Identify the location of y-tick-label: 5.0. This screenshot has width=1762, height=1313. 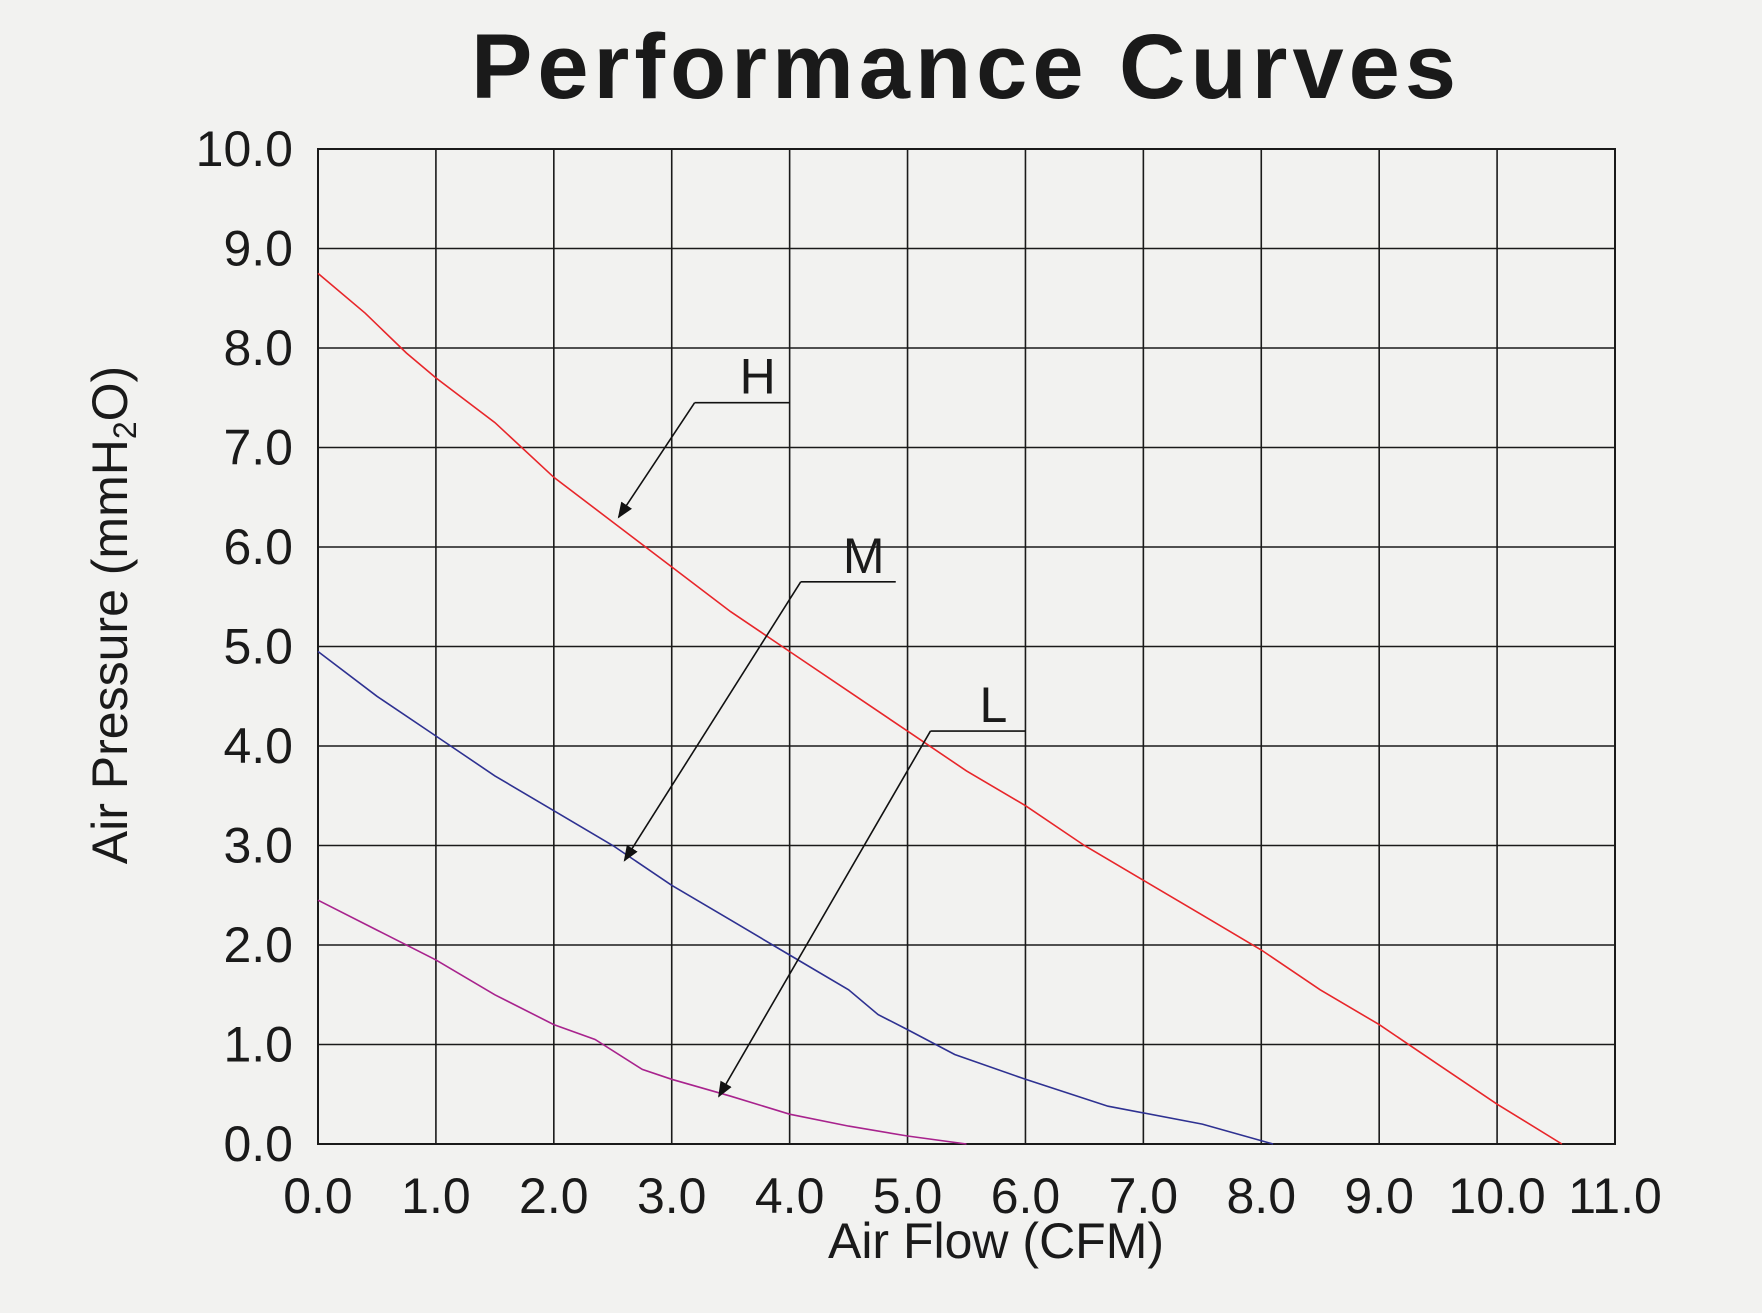
(258, 647).